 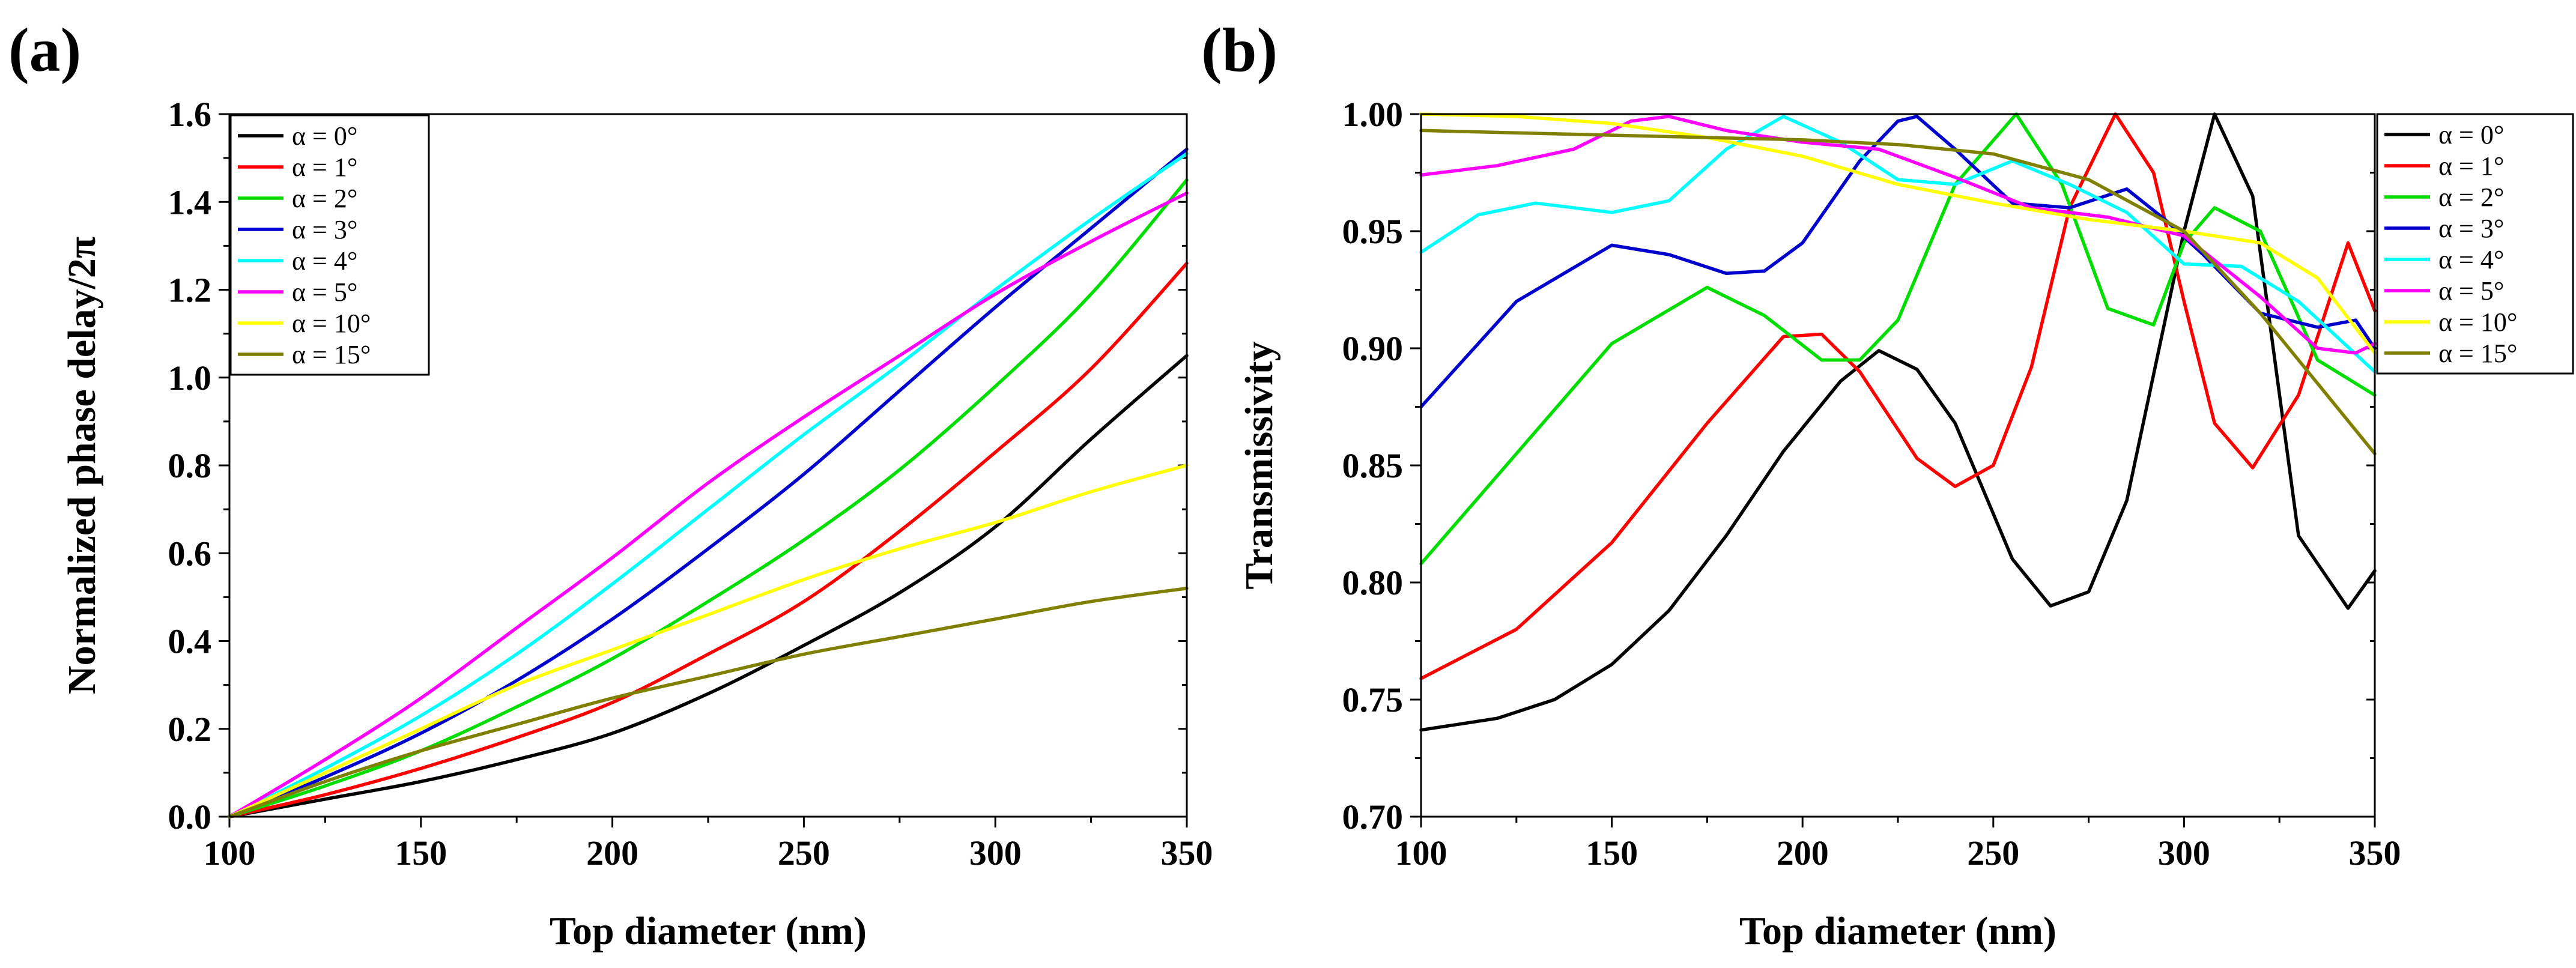 What do you see at coordinates (1421, 853) in the screenshot?
I see `b-x-tick-label: 100` at bounding box center [1421, 853].